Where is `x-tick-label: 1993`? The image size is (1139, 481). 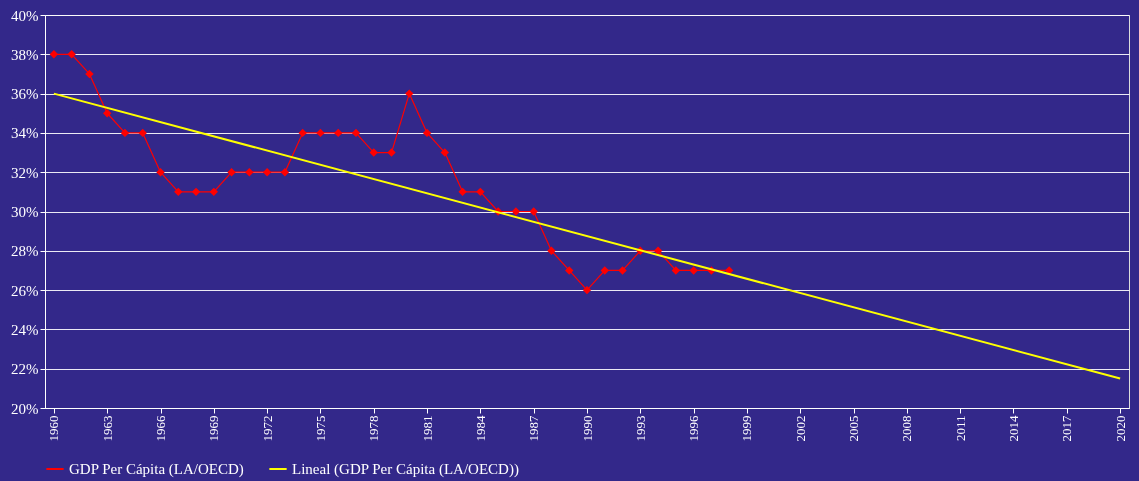 x-tick-label: 1993 is located at coordinates (640, 428).